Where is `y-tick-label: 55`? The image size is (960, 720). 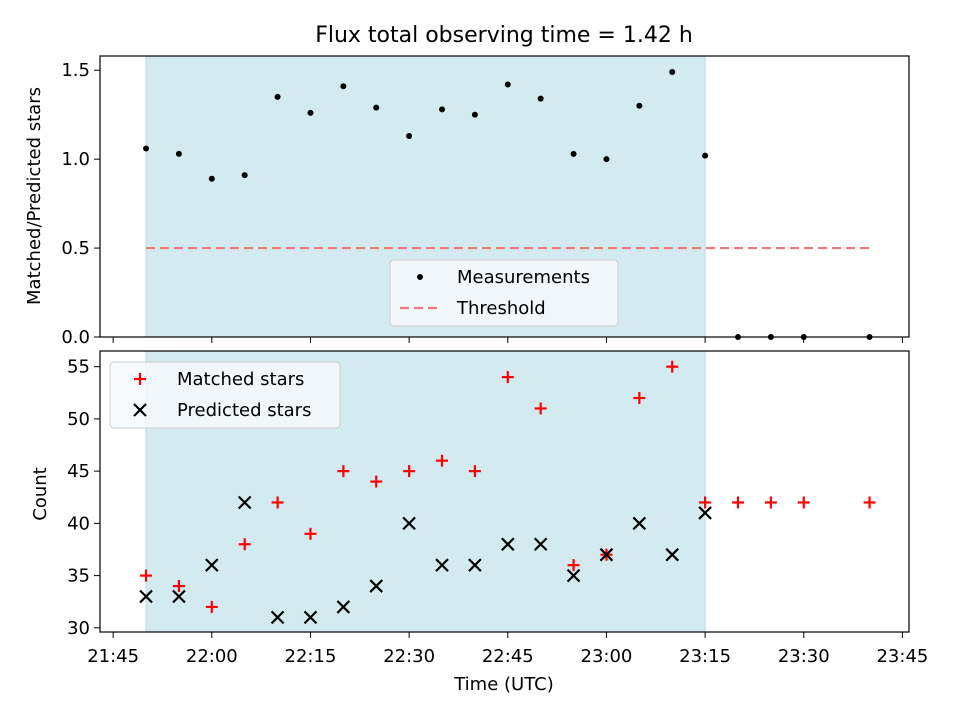 y-tick-label: 55 is located at coordinates (78, 367).